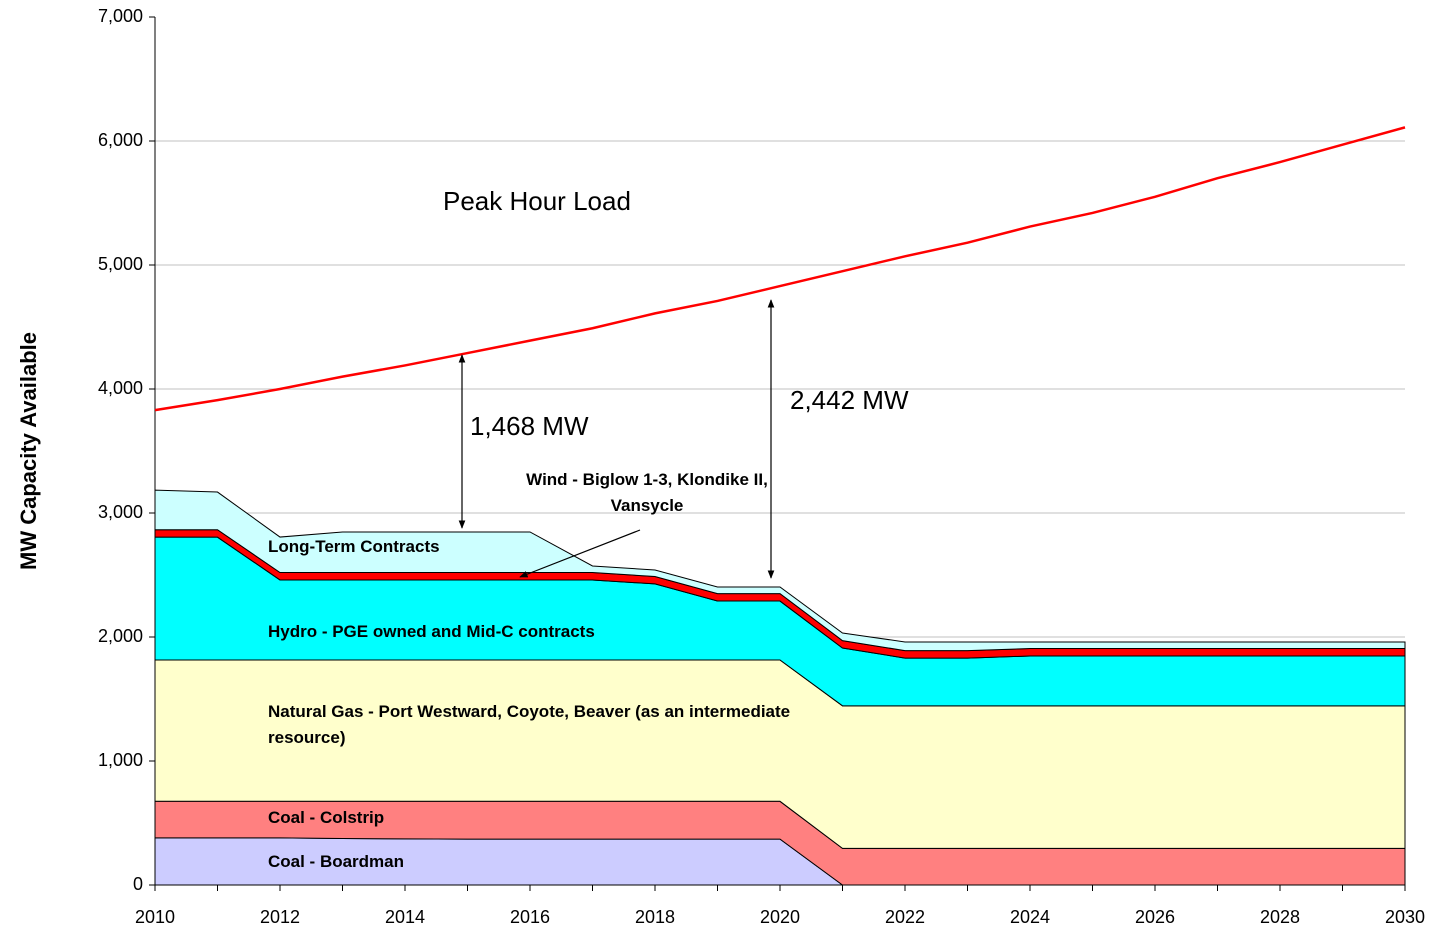 Image resolution: width=1433 pixels, height=932 pixels. Describe the element at coordinates (537, 201) in the screenshot. I see `line-label: Peak Hour Load` at that location.